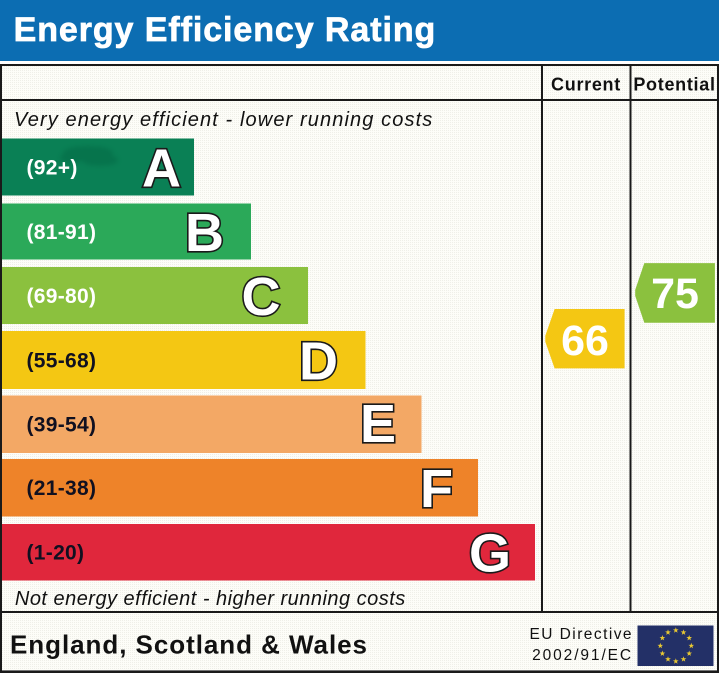 This screenshot has height=675, width=719. I want to click on svg-text: B, so click(204, 233).